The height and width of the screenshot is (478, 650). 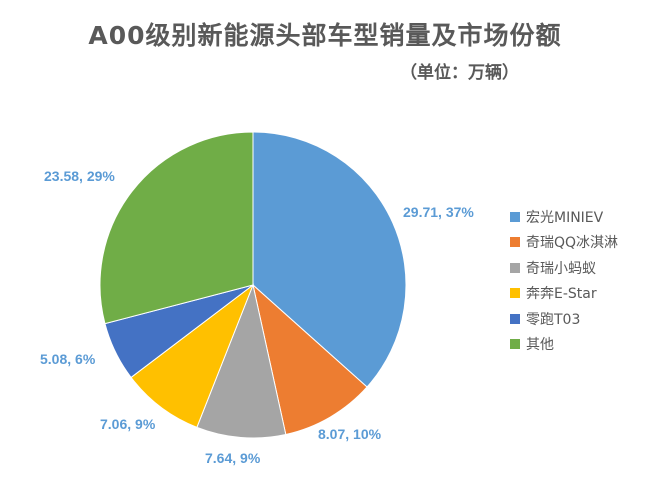 What do you see at coordinates (459, 73) in the screenshot?
I see `chart-subtitle-unit: （单位：万辆）` at bounding box center [459, 73].